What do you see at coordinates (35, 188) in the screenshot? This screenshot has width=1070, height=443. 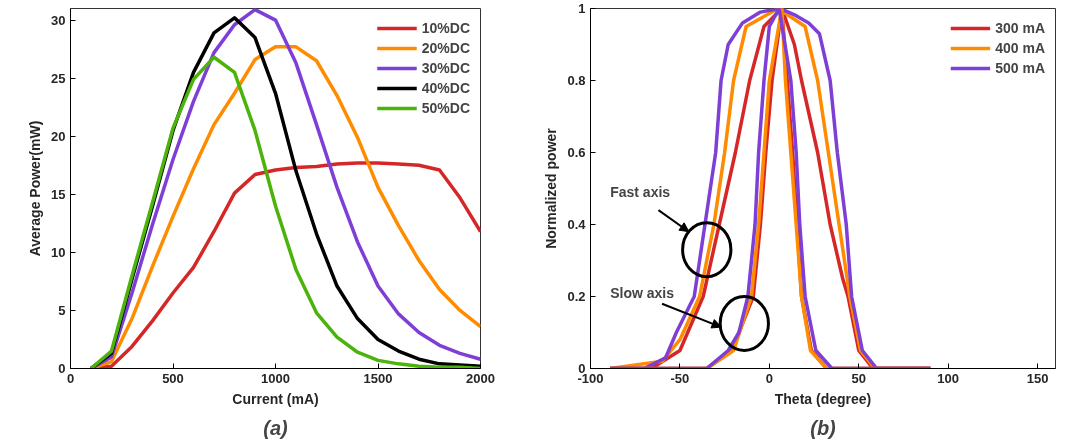 I see `y-axis-title: Average Power(mW)` at bounding box center [35, 188].